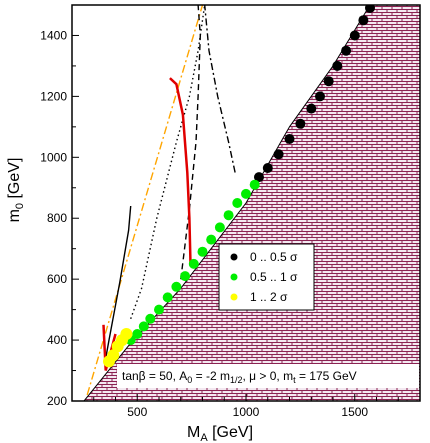 The width and height of the screenshot is (430, 443). I want to click on point-0.5-1-sigma-1, so click(137, 334).